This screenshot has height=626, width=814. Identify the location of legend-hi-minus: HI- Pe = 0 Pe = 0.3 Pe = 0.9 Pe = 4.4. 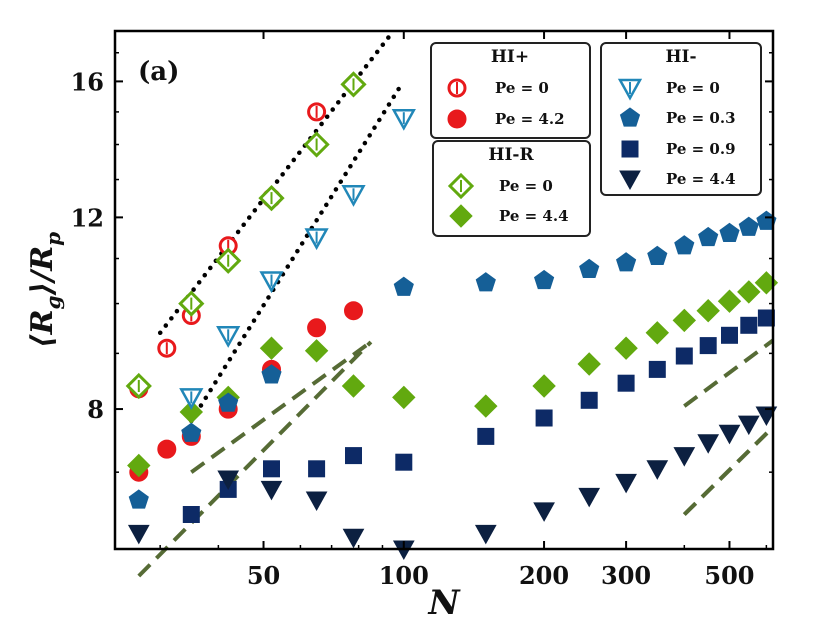
(681, 119).